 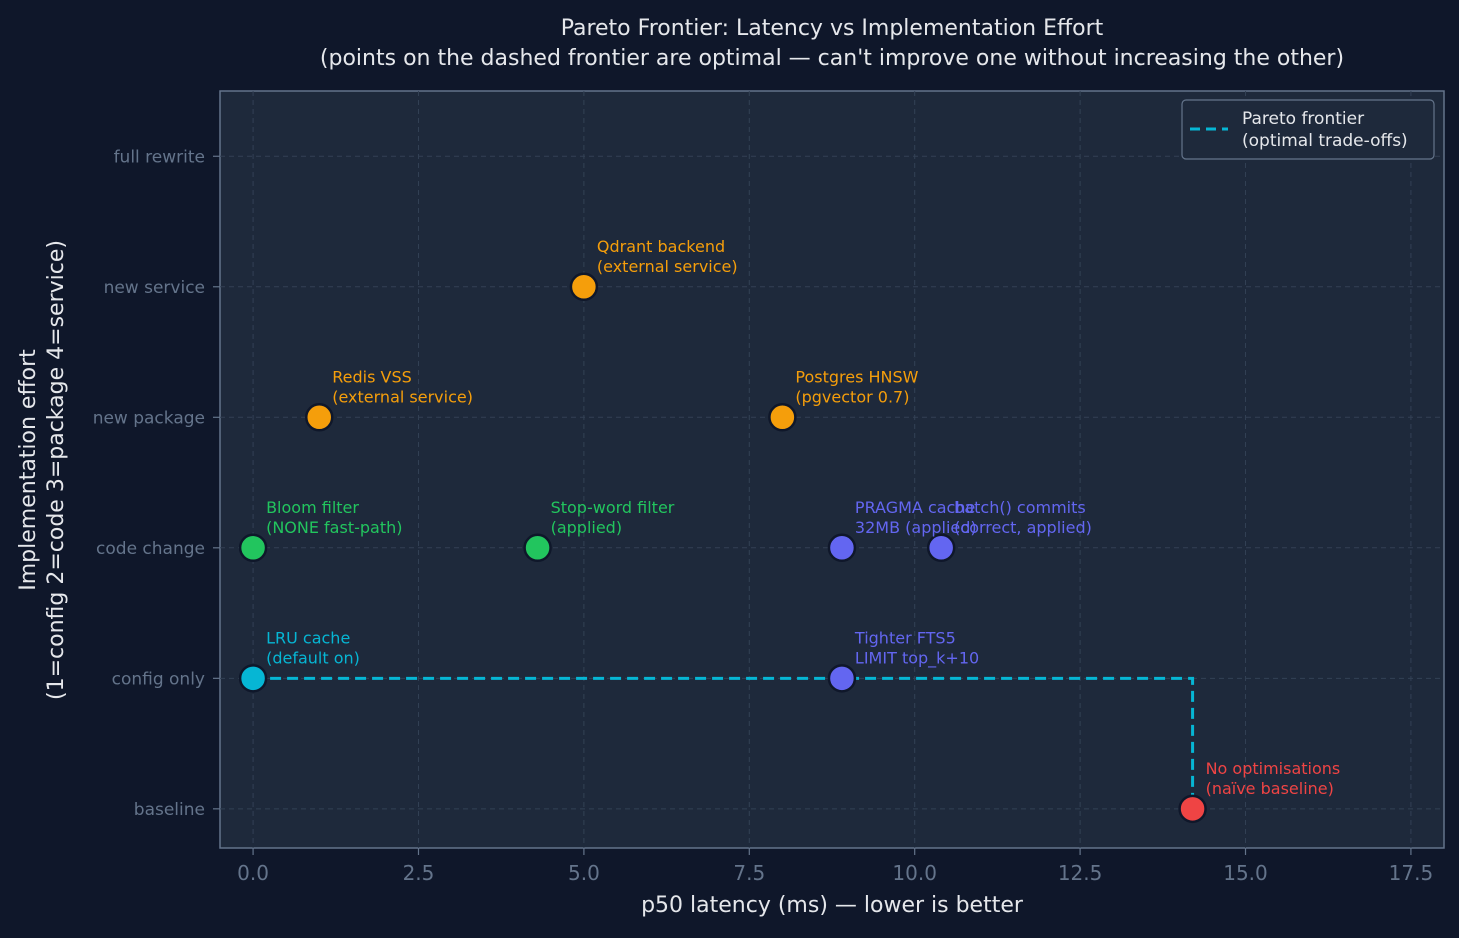 What do you see at coordinates (749, 873) in the screenshot?
I see `x-tick-label: 7.5` at bounding box center [749, 873].